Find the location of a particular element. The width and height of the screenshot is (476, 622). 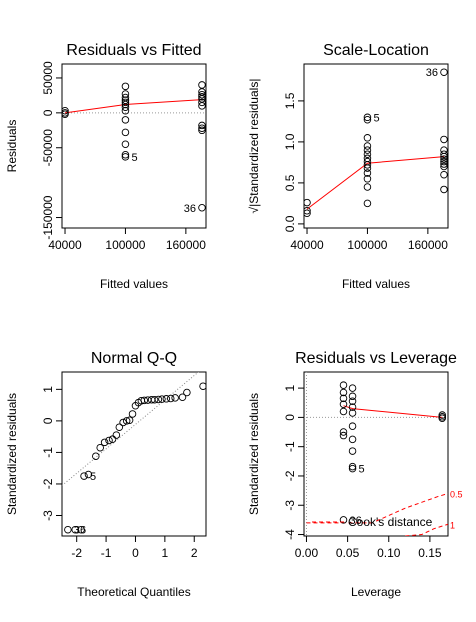

y-tick-label: -2 is located at coordinates (48, 483).